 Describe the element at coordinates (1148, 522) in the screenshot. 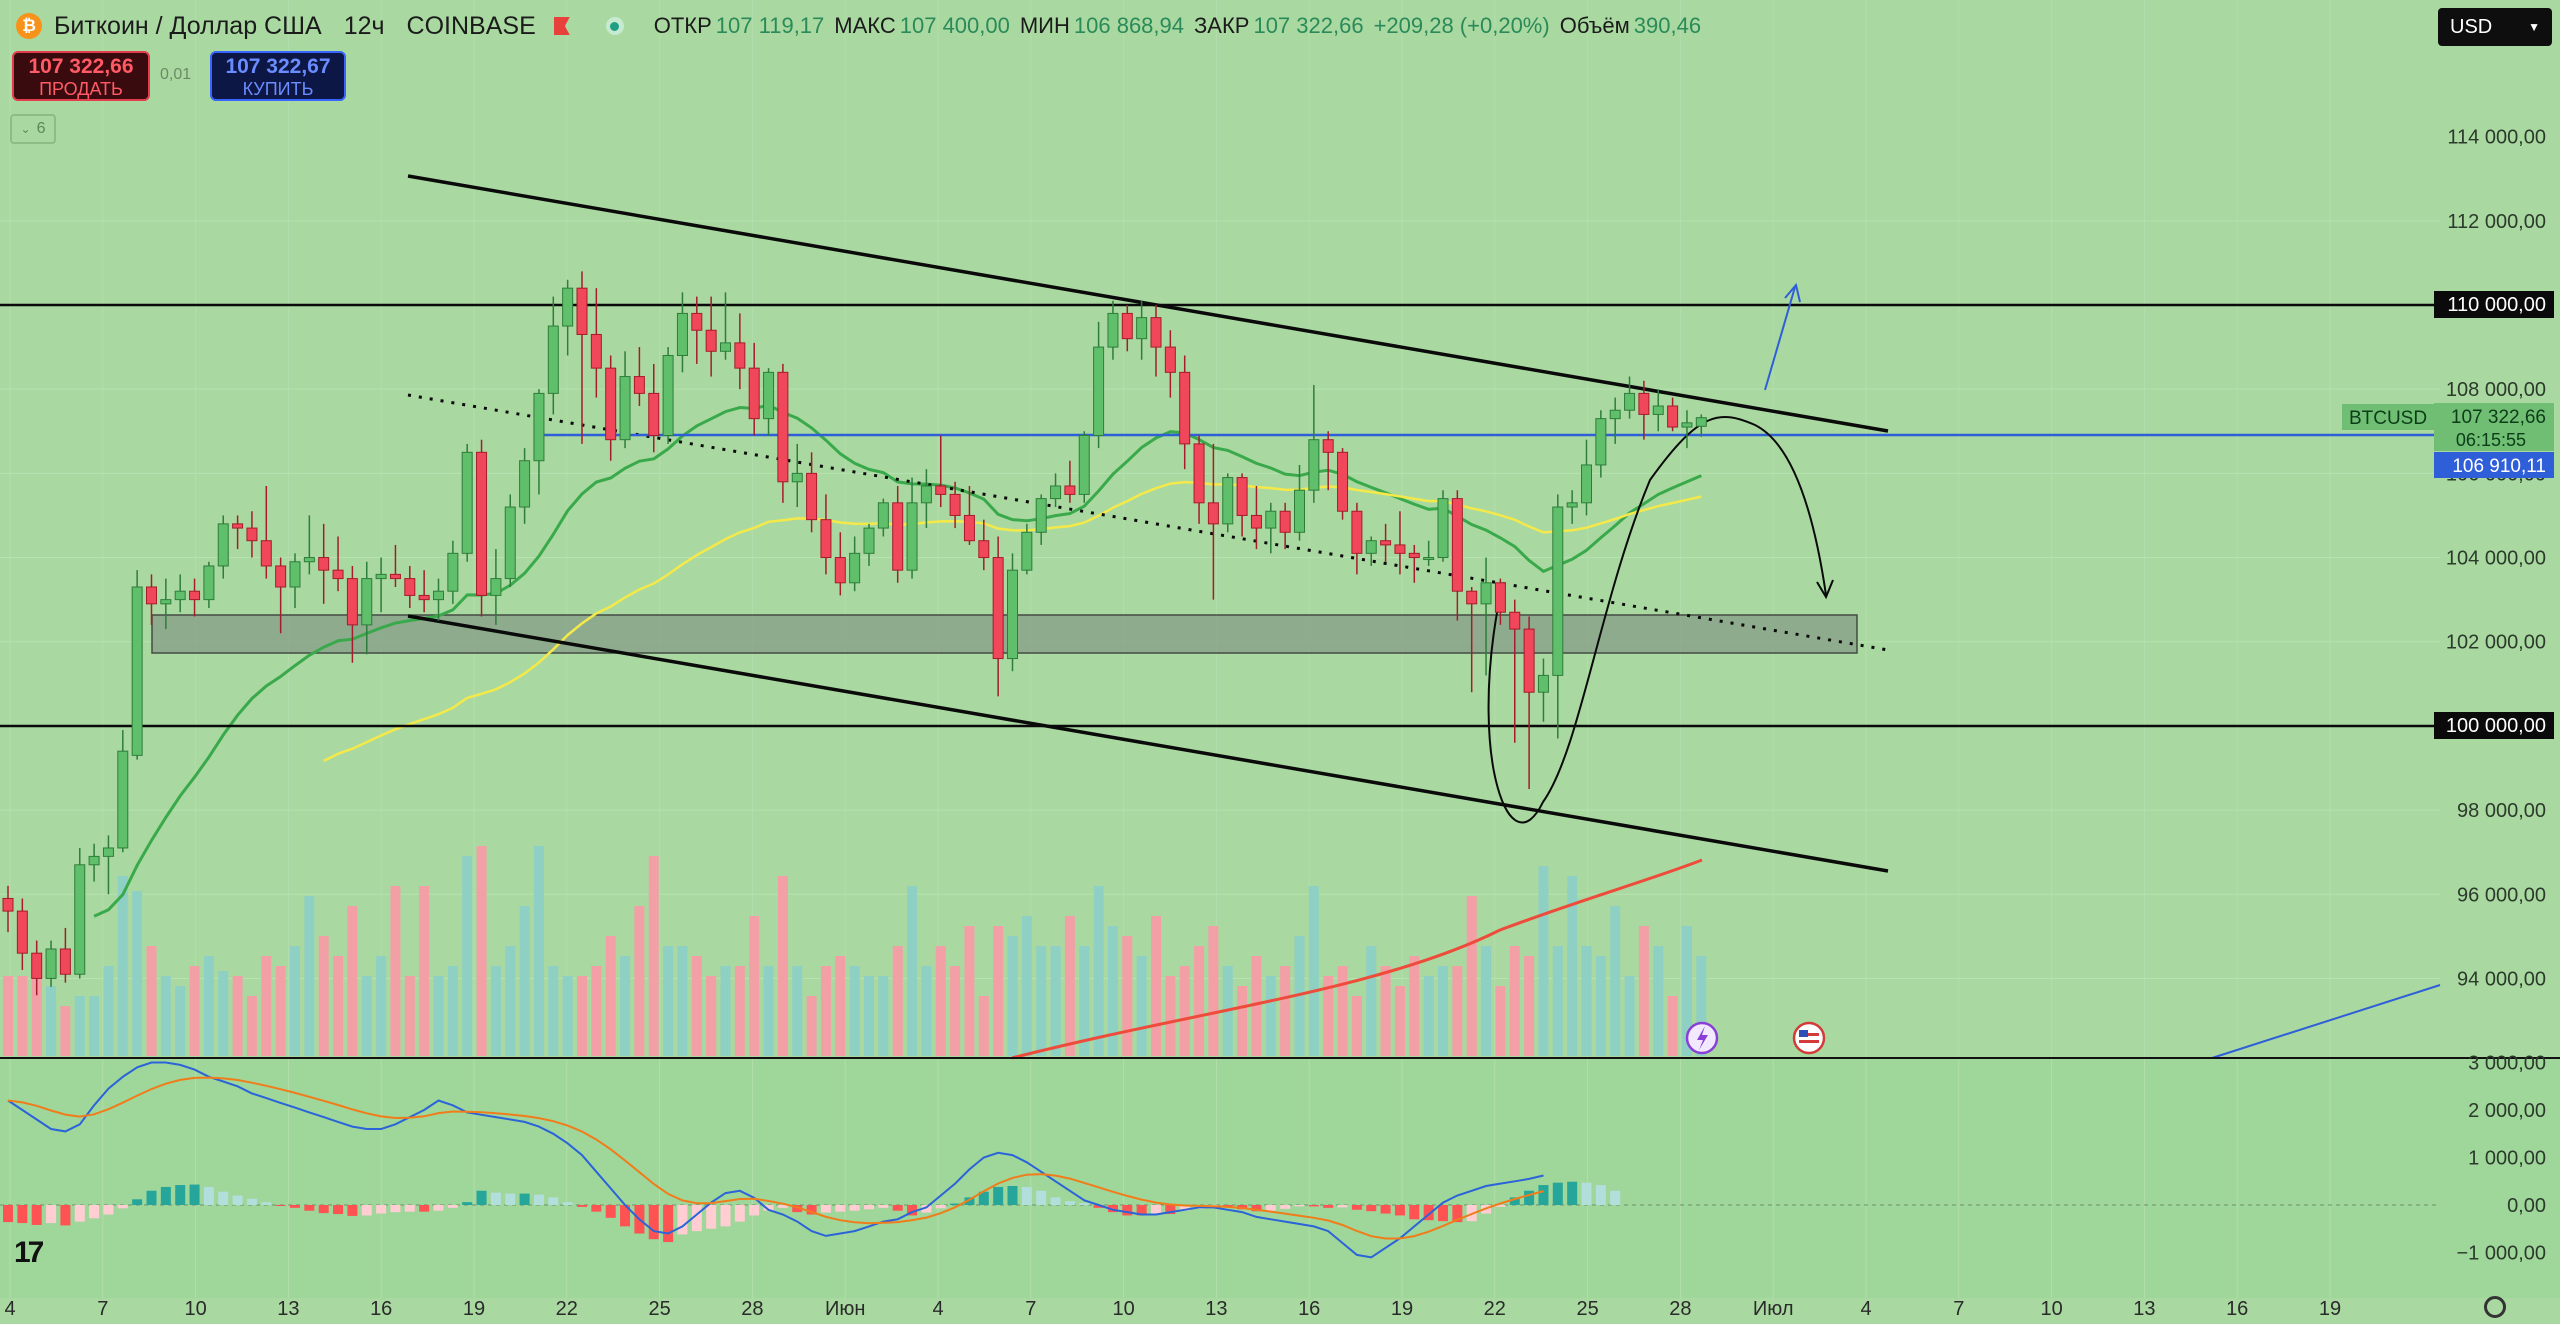

I see `dotted-trend-line` at that location.